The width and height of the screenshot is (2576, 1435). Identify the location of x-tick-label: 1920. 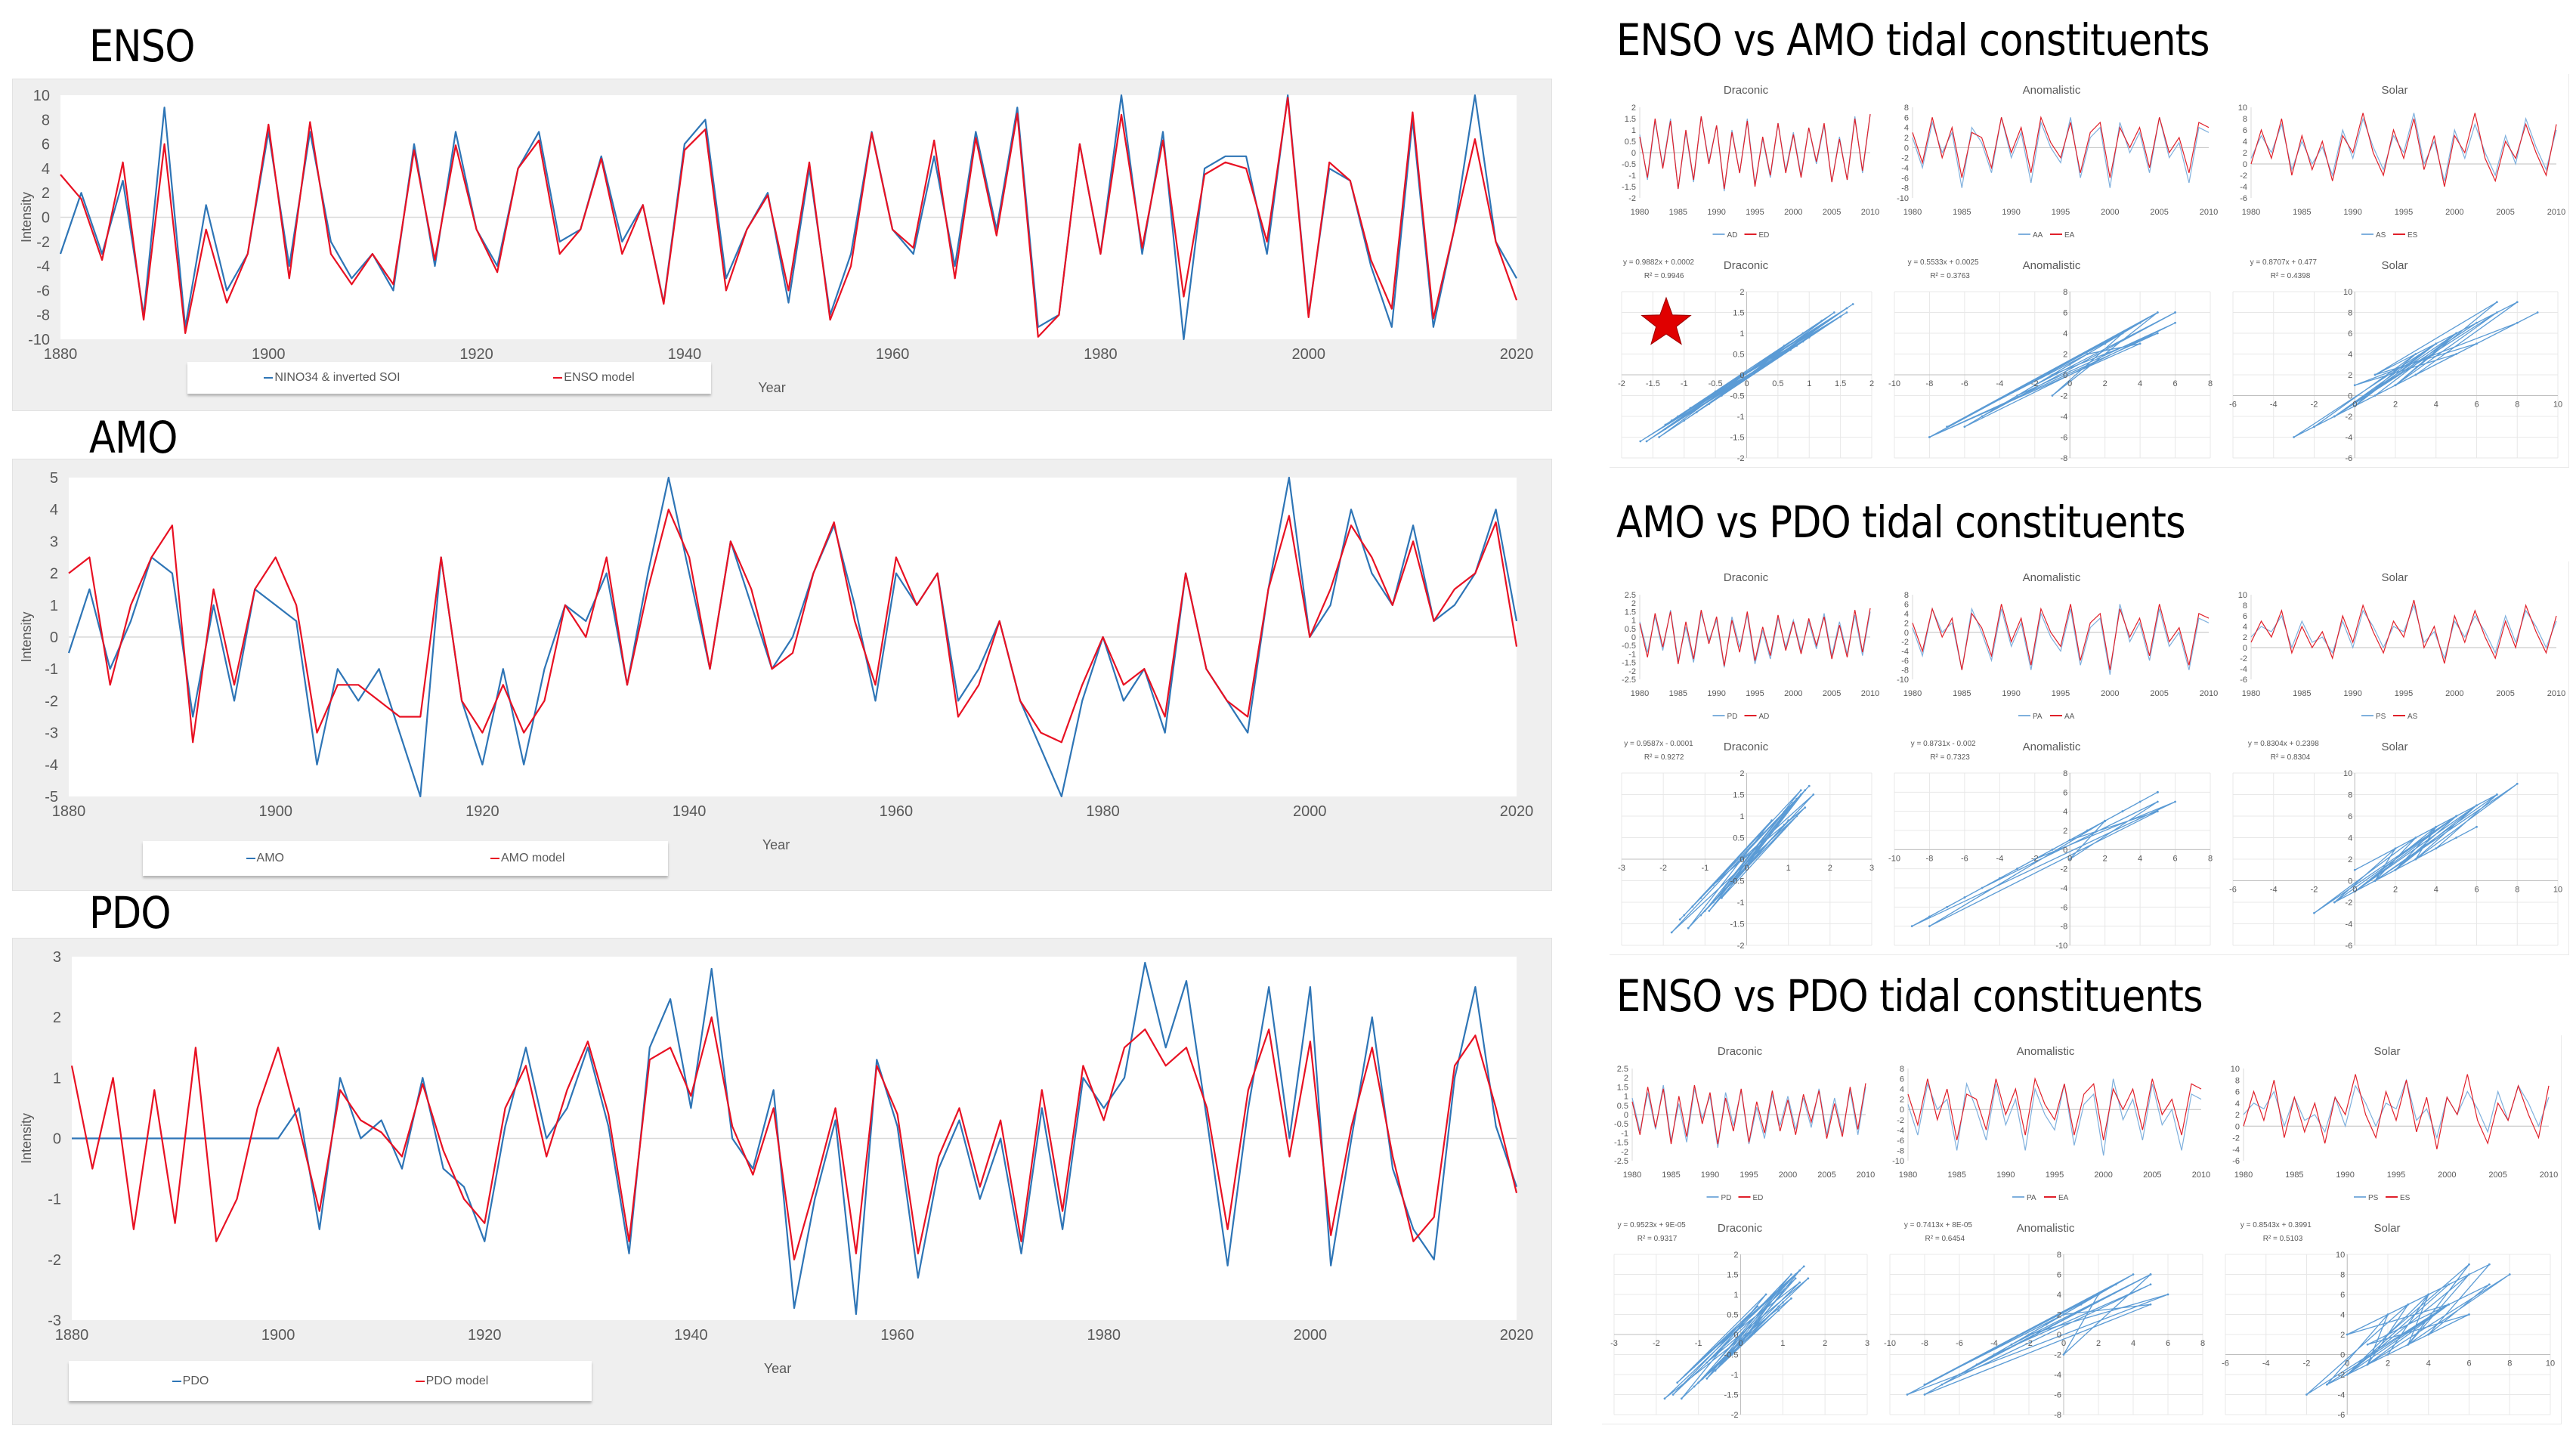
(485, 1336).